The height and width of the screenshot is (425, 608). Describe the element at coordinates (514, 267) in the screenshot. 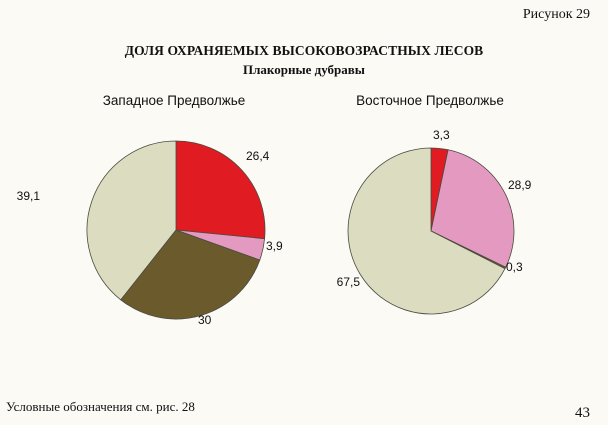

I see `pie-east-label-3: 0,3` at that location.